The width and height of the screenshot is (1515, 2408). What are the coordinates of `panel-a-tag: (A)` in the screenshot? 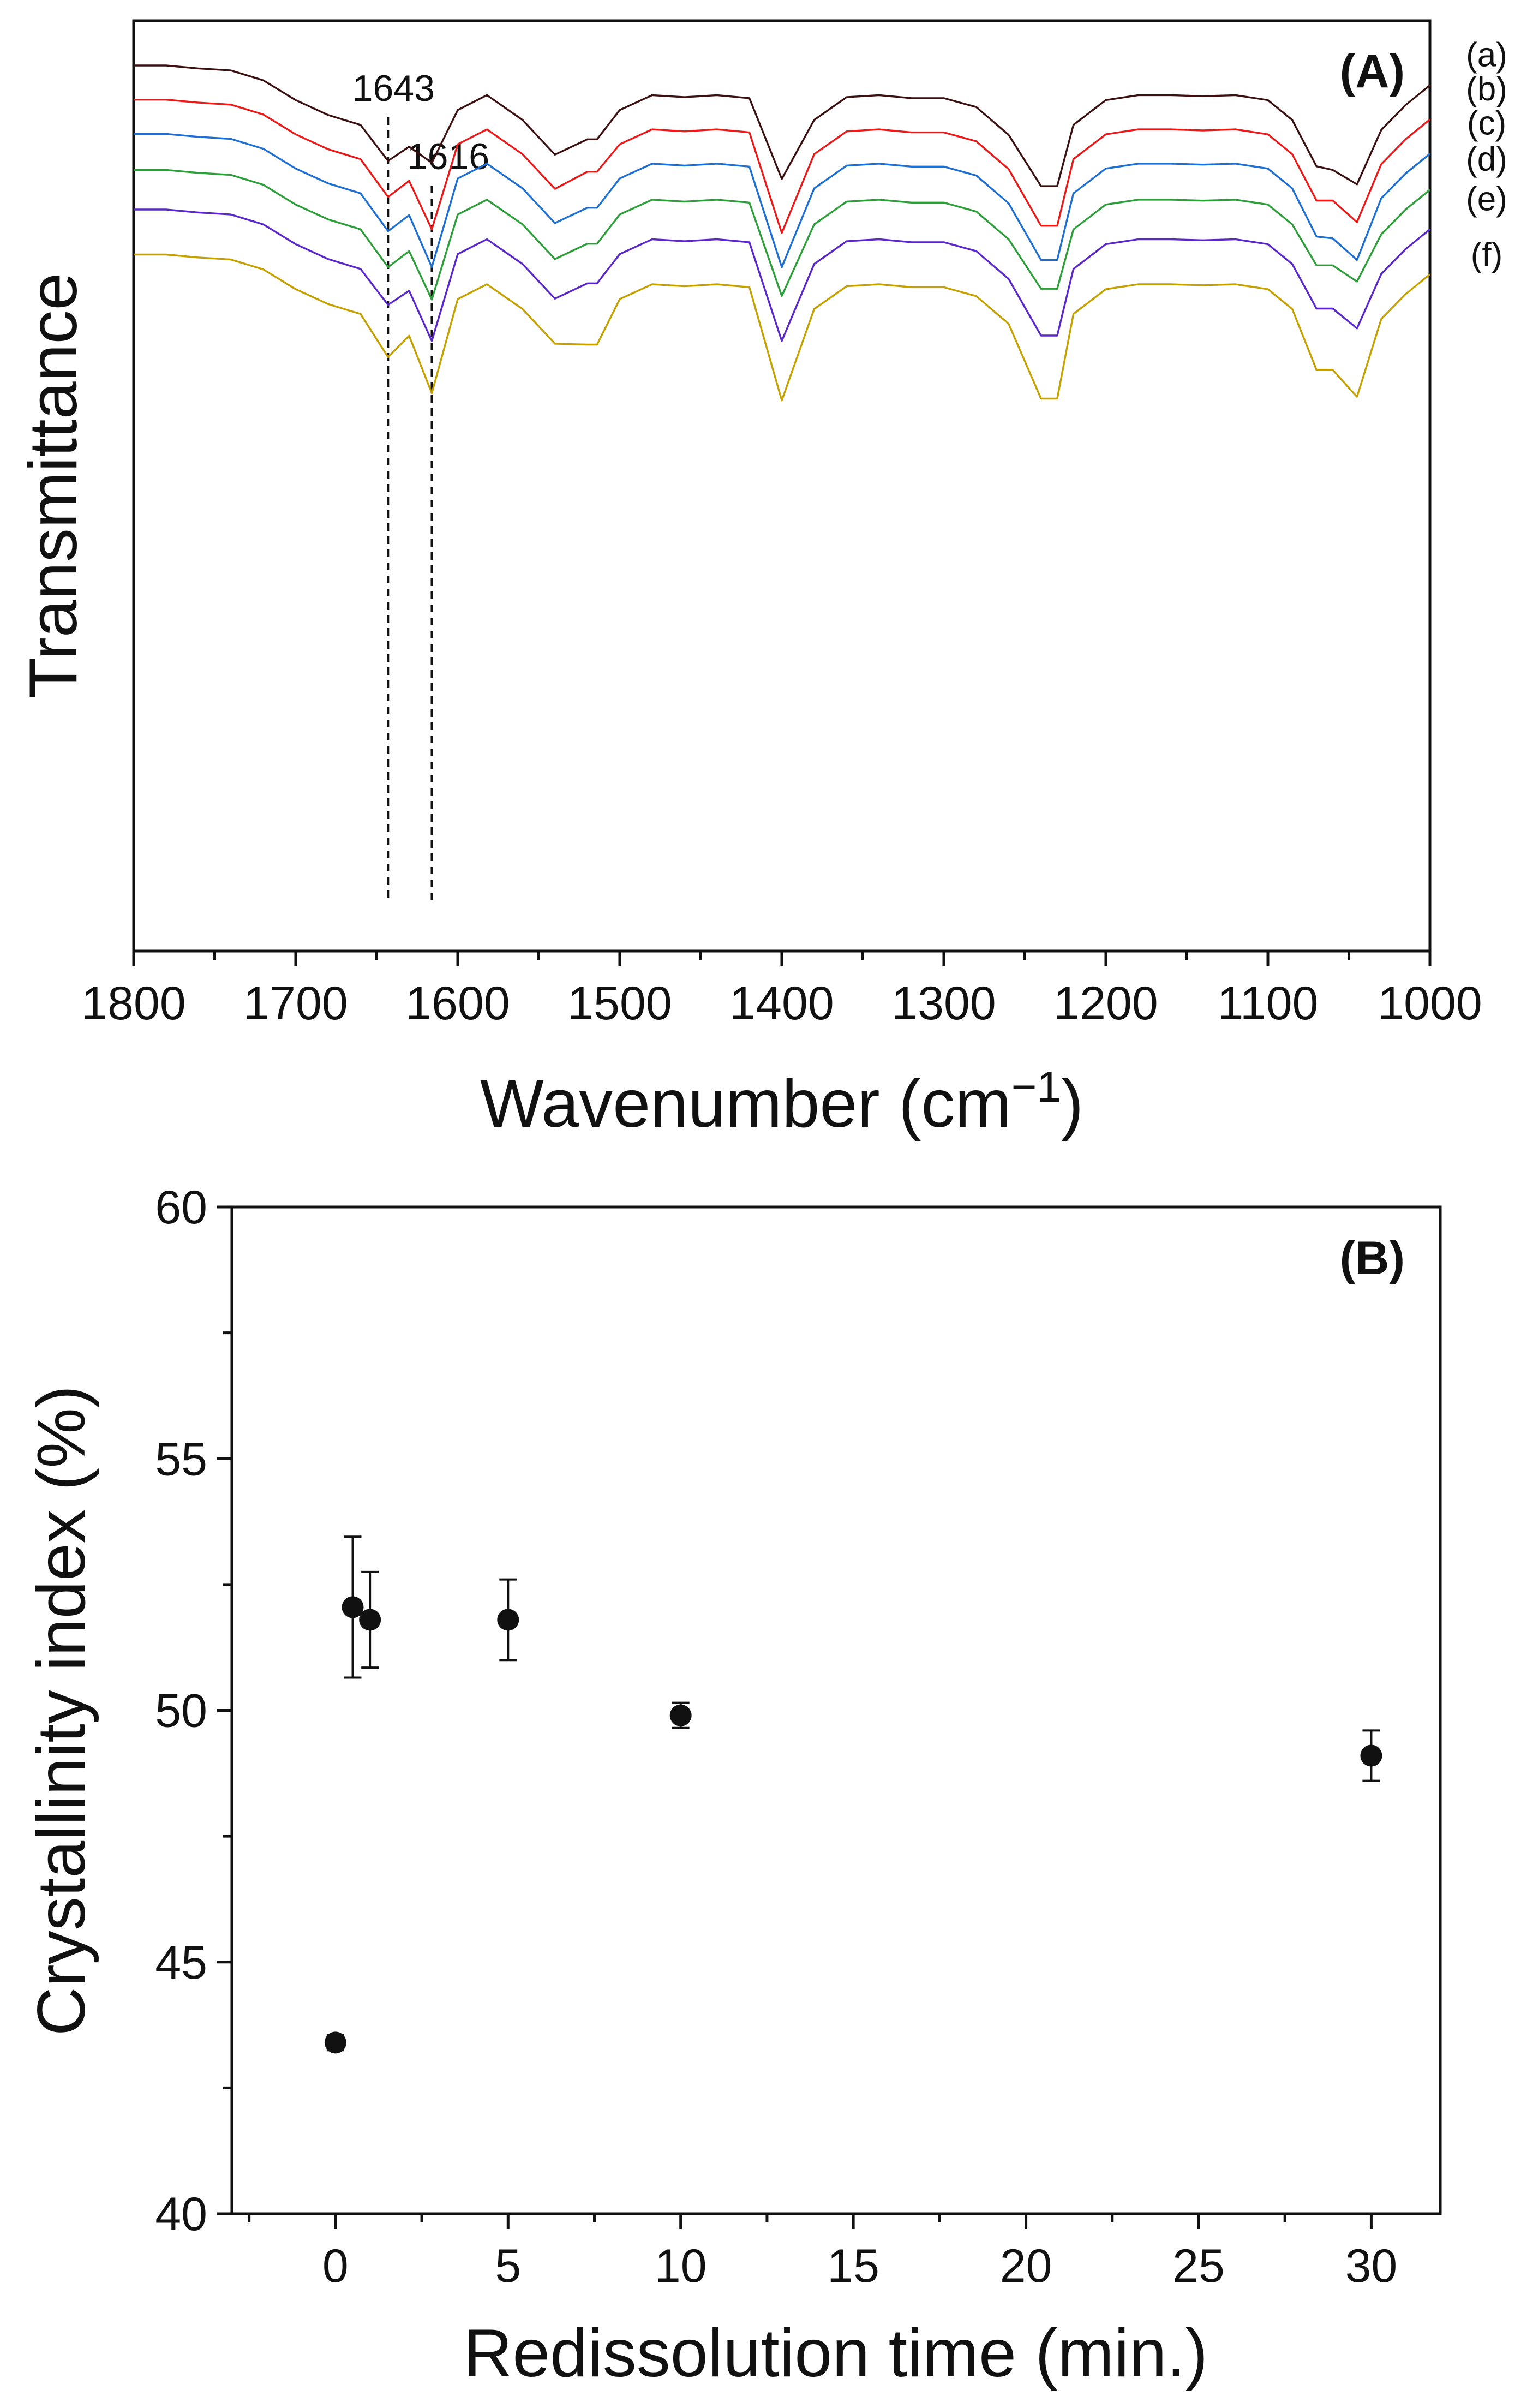 It's located at (1372, 71).